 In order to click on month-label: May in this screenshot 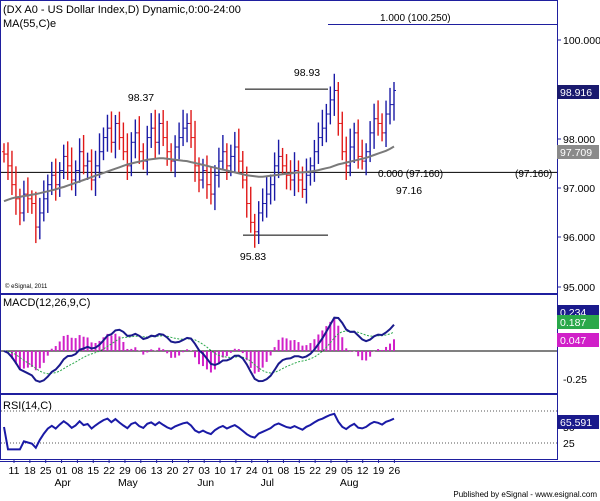, I will do `click(128, 483)`.